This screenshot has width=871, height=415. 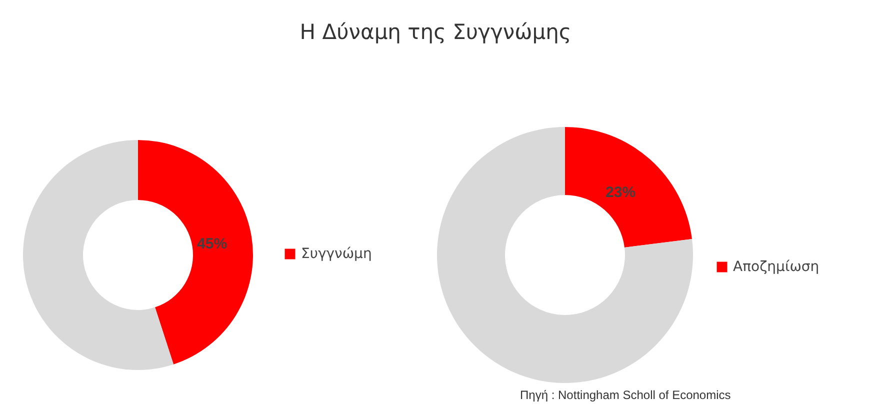 What do you see at coordinates (212, 243) in the screenshot?
I see `data-label: 45%` at bounding box center [212, 243].